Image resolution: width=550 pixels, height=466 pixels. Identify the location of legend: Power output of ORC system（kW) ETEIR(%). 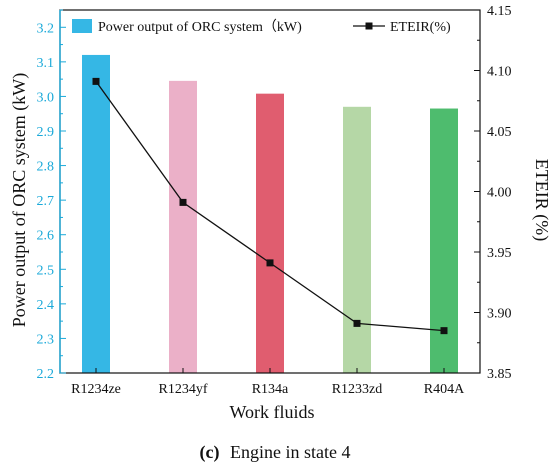
(261, 27).